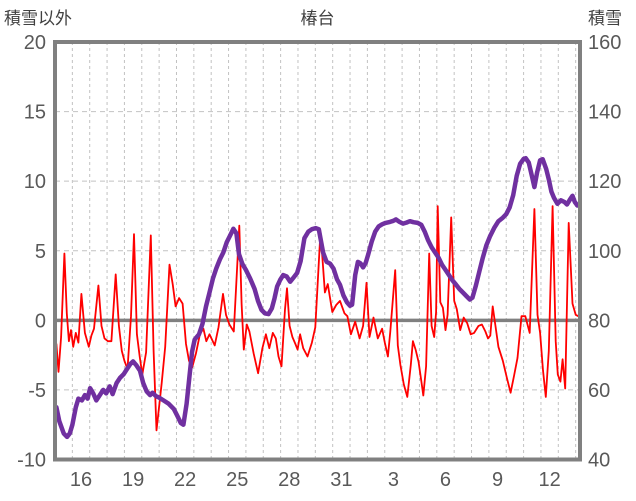 This screenshot has height=501, width=636. What do you see at coordinates (31, 461) in the screenshot?
I see `left-axis-tick-label: -10` at bounding box center [31, 461].